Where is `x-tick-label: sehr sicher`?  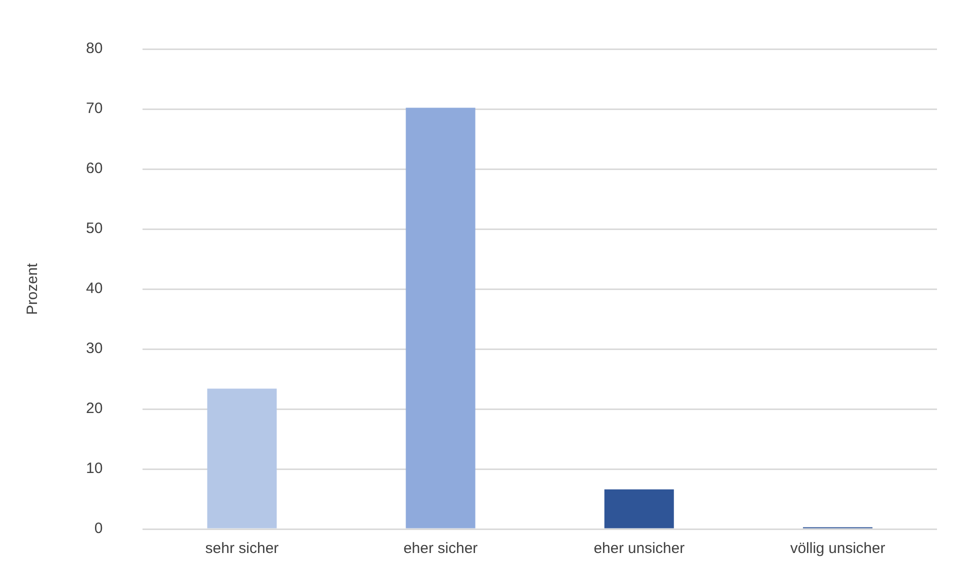 x-tick-label: sehr sicher is located at coordinates (242, 549).